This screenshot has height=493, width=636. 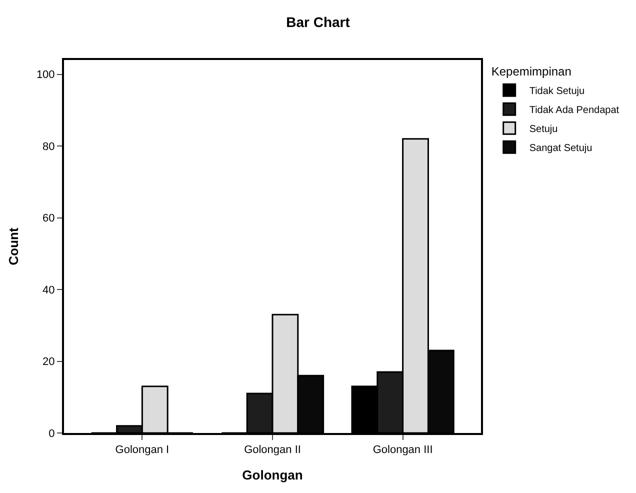 What do you see at coordinates (51, 434) in the screenshot?
I see `y-tick-label: 0` at bounding box center [51, 434].